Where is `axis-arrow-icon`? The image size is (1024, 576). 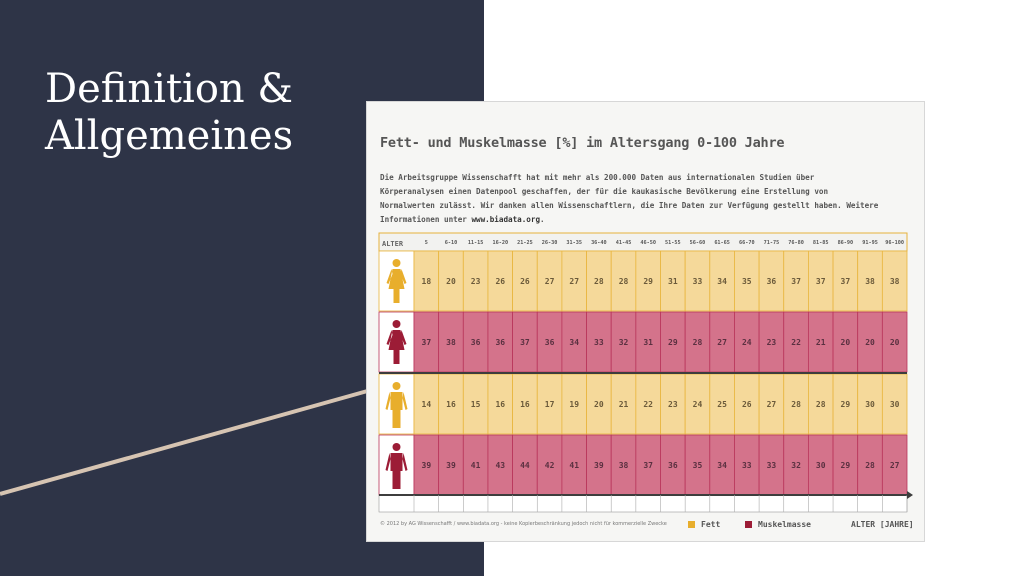
axis-arrow-icon is located at coordinates (910, 495).